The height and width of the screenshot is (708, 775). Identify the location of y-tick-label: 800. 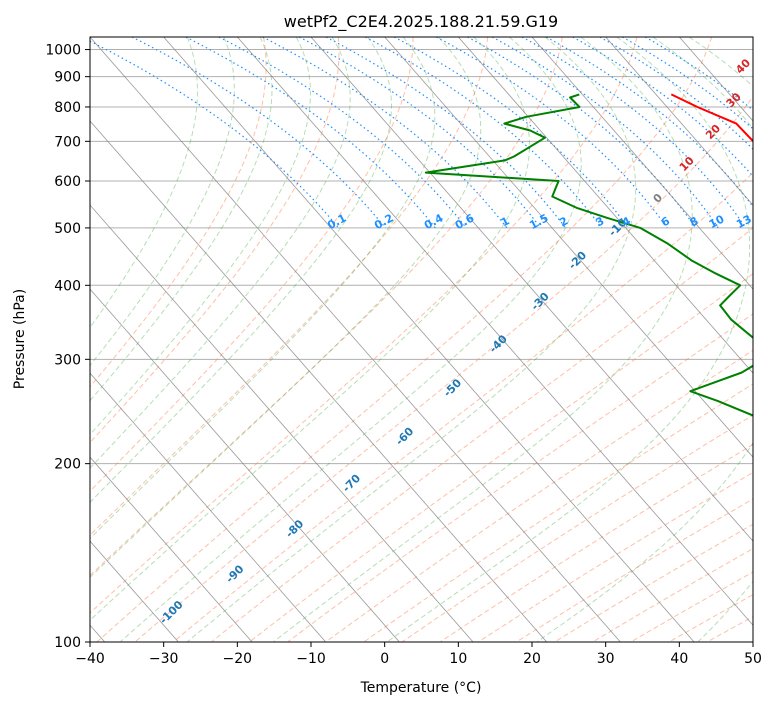
(67, 108).